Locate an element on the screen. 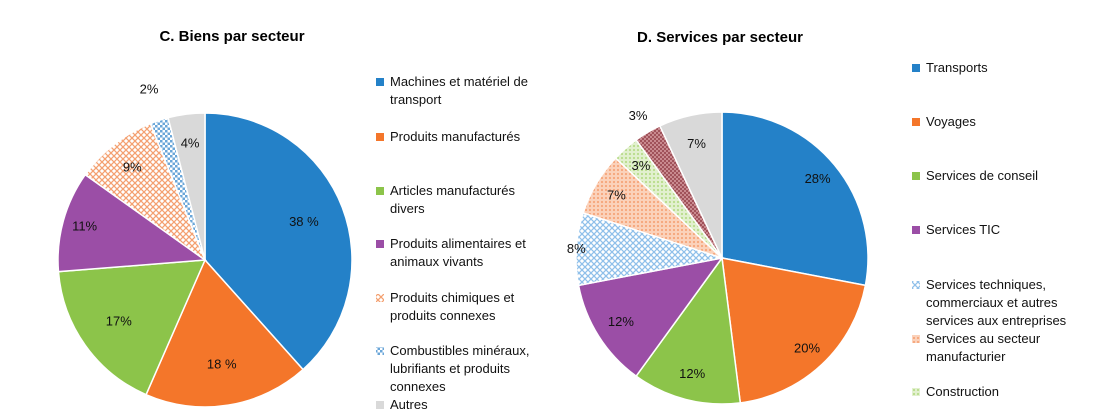 The width and height of the screenshot is (1096, 420). pie-d-data-label-0: 28% is located at coordinates (818, 178).